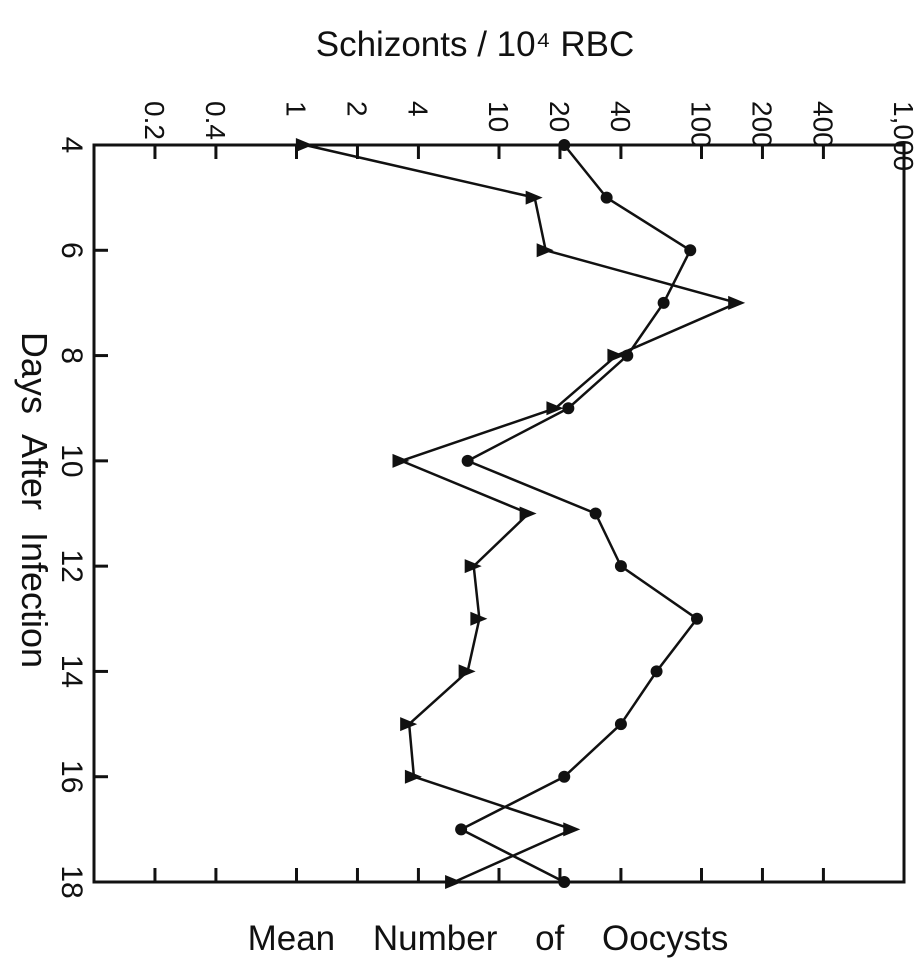 This screenshot has height=963, width=924. What do you see at coordinates (154, 120) in the screenshot?
I see `x-tick-label: 0.2` at bounding box center [154, 120].